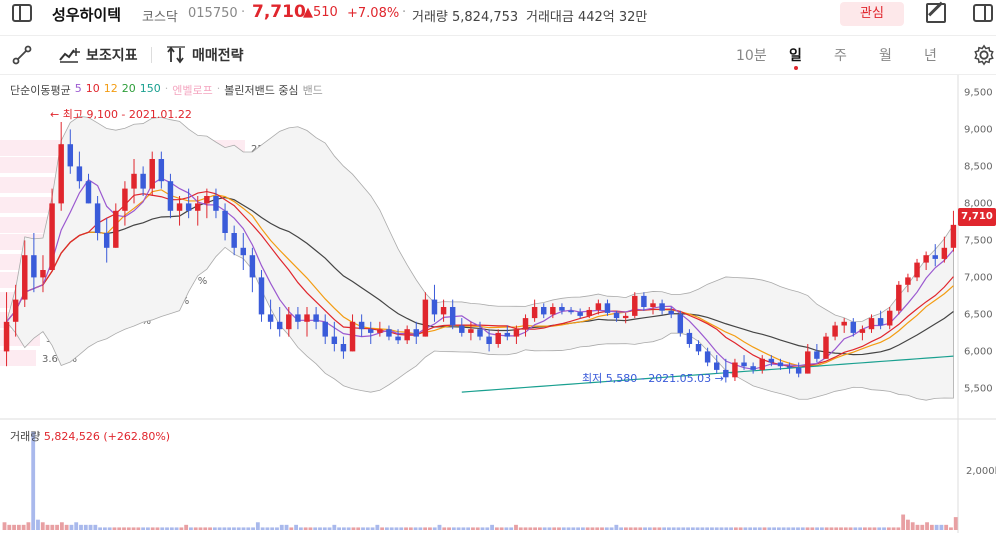 Image resolution: width=996 pixels, height=533 pixels. What do you see at coordinates (978, 129) in the screenshot?
I see `price-axis-tick: 9,000` at bounding box center [978, 129].